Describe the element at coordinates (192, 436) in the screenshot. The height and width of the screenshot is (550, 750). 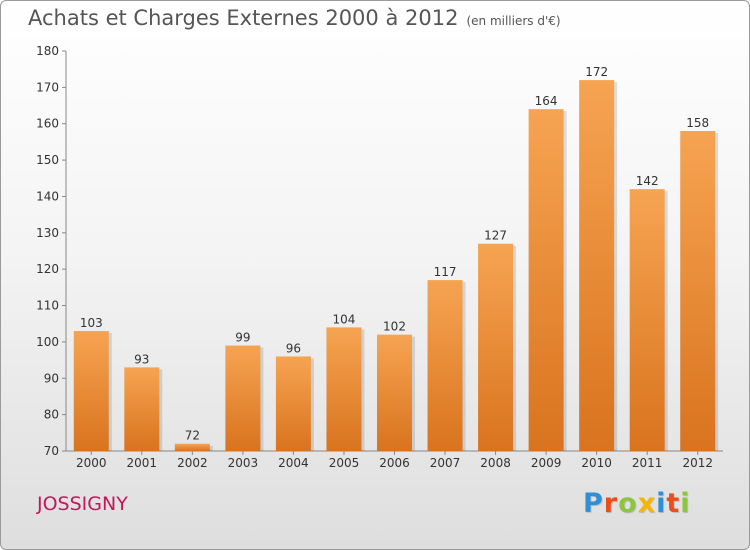
I see `bar-value-label: 72` at that location.